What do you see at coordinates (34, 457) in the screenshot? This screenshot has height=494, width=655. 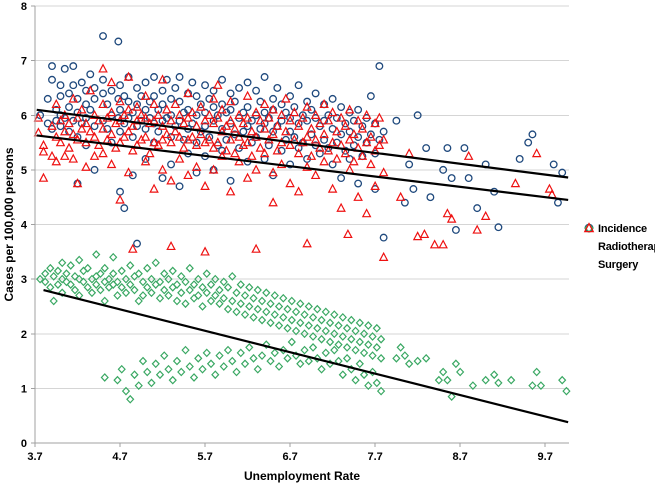 I see `x-tick-label: 3.7` at bounding box center [34, 457].